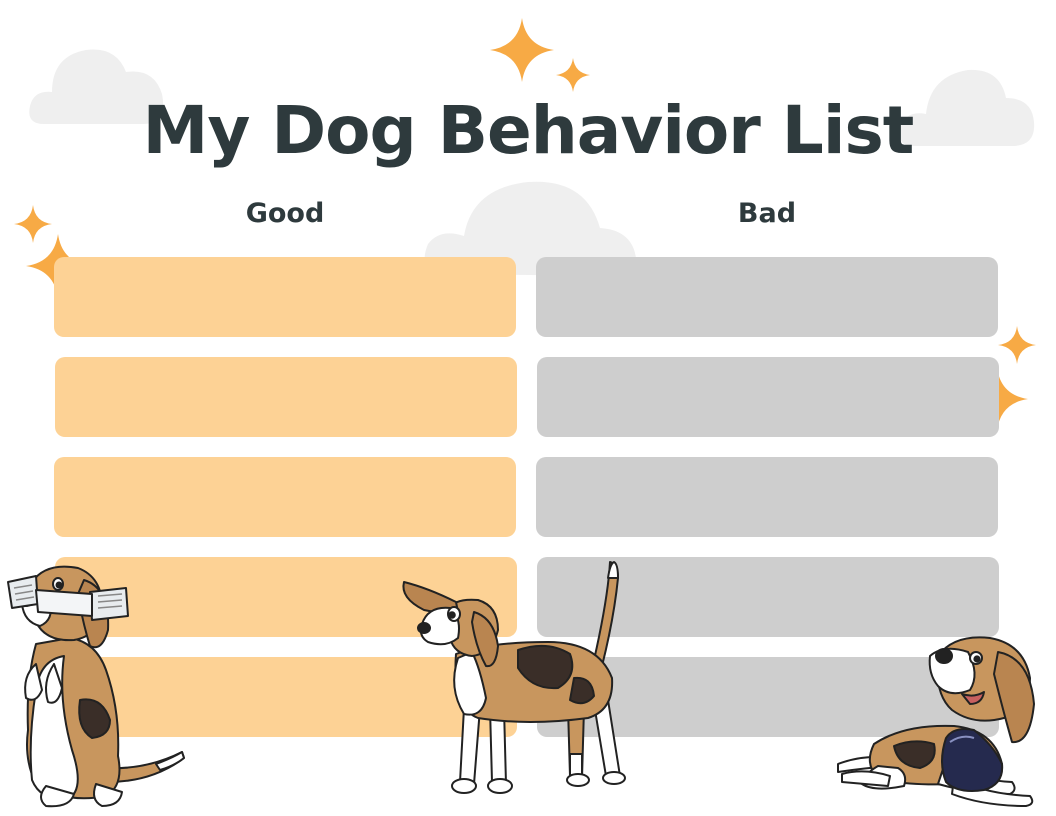 The image size is (1056, 816). What do you see at coordinates (285, 213) in the screenshot?
I see `good-column-header: Good` at bounding box center [285, 213].